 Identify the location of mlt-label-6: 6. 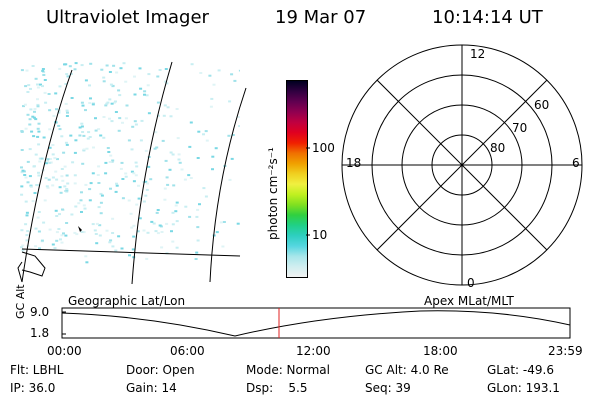
(576, 163).